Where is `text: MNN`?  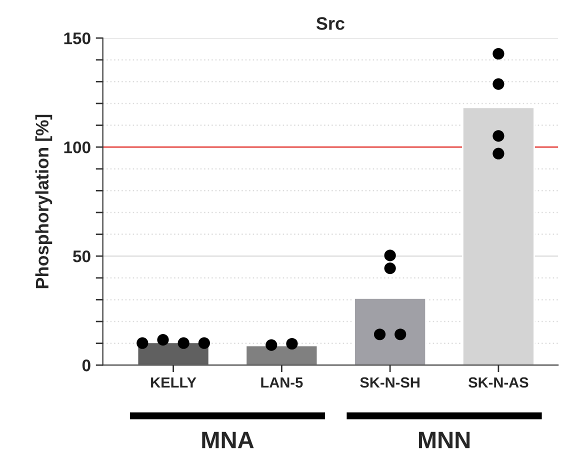 text: MNN is located at coordinates (444, 440).